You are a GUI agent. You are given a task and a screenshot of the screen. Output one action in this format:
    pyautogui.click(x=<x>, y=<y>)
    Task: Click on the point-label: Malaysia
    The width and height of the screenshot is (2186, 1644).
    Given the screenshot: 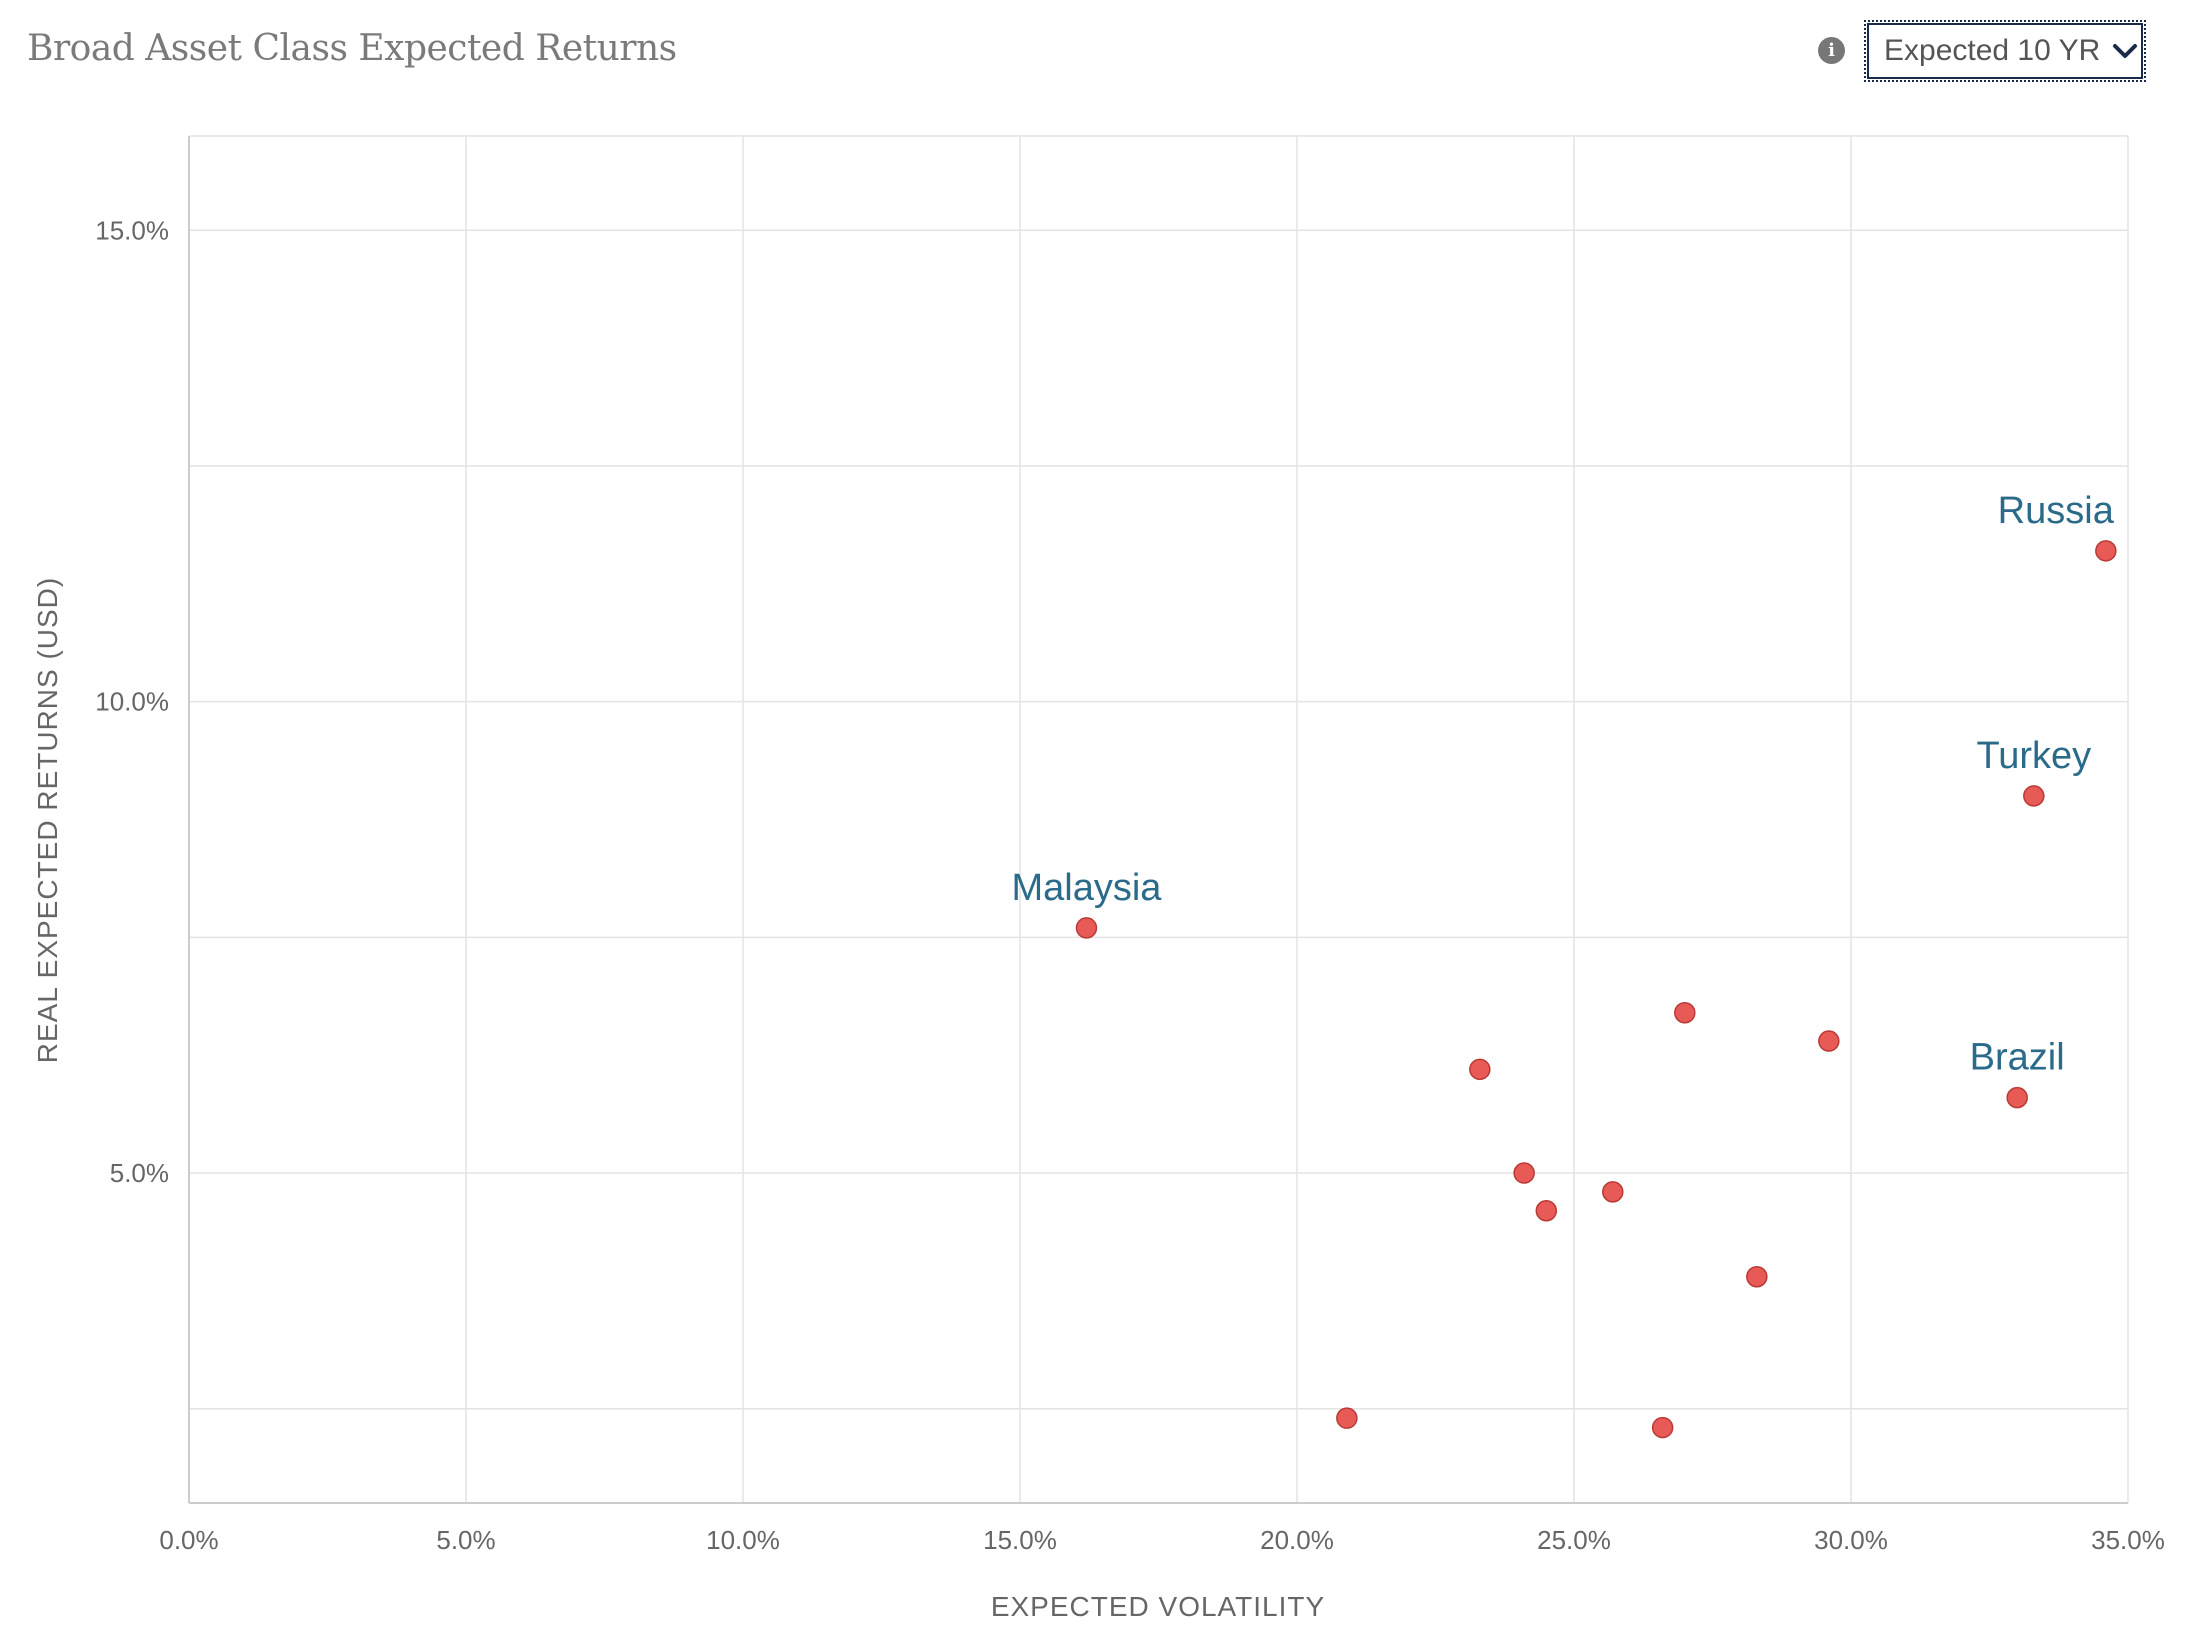 What is the action you would take?
    pyautogui.click(x=1087, y=888)
    